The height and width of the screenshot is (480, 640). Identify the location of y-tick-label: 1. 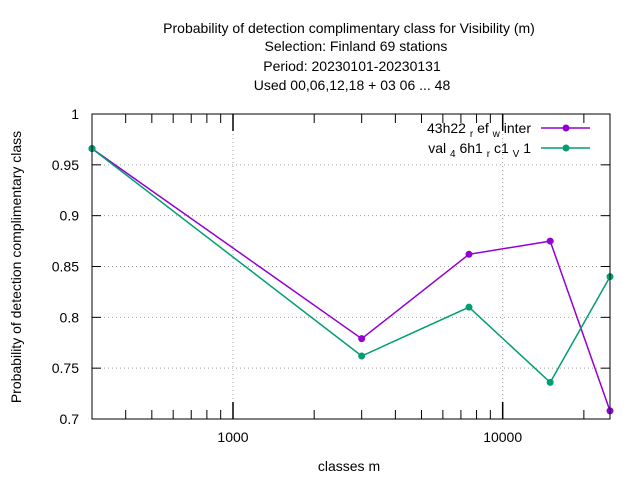
(75, 114).